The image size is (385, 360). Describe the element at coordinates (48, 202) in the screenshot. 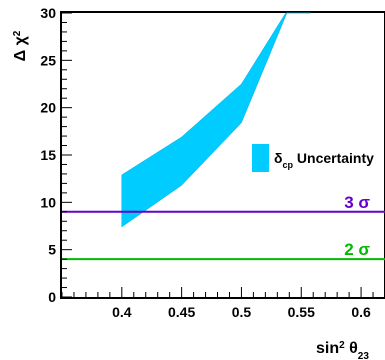

I see `y-tick-label: 10` at that location.